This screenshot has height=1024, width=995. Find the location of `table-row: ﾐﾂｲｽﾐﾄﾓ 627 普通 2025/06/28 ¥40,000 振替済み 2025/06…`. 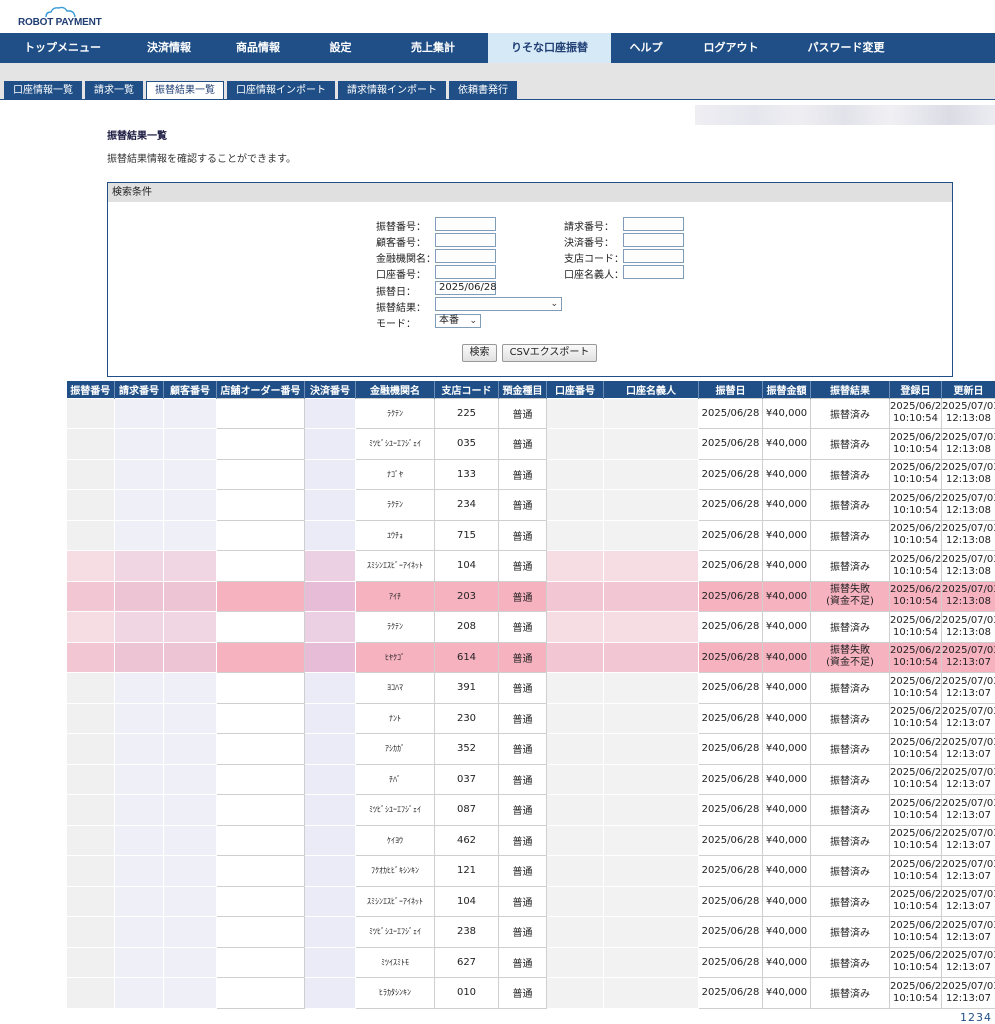

table-row: ﾐﾂｲｽﾐﾄﾓ 627 普通 2025/06/28 ¥40,000 振替済み 2025/06… is located at coordinates (530, 962).